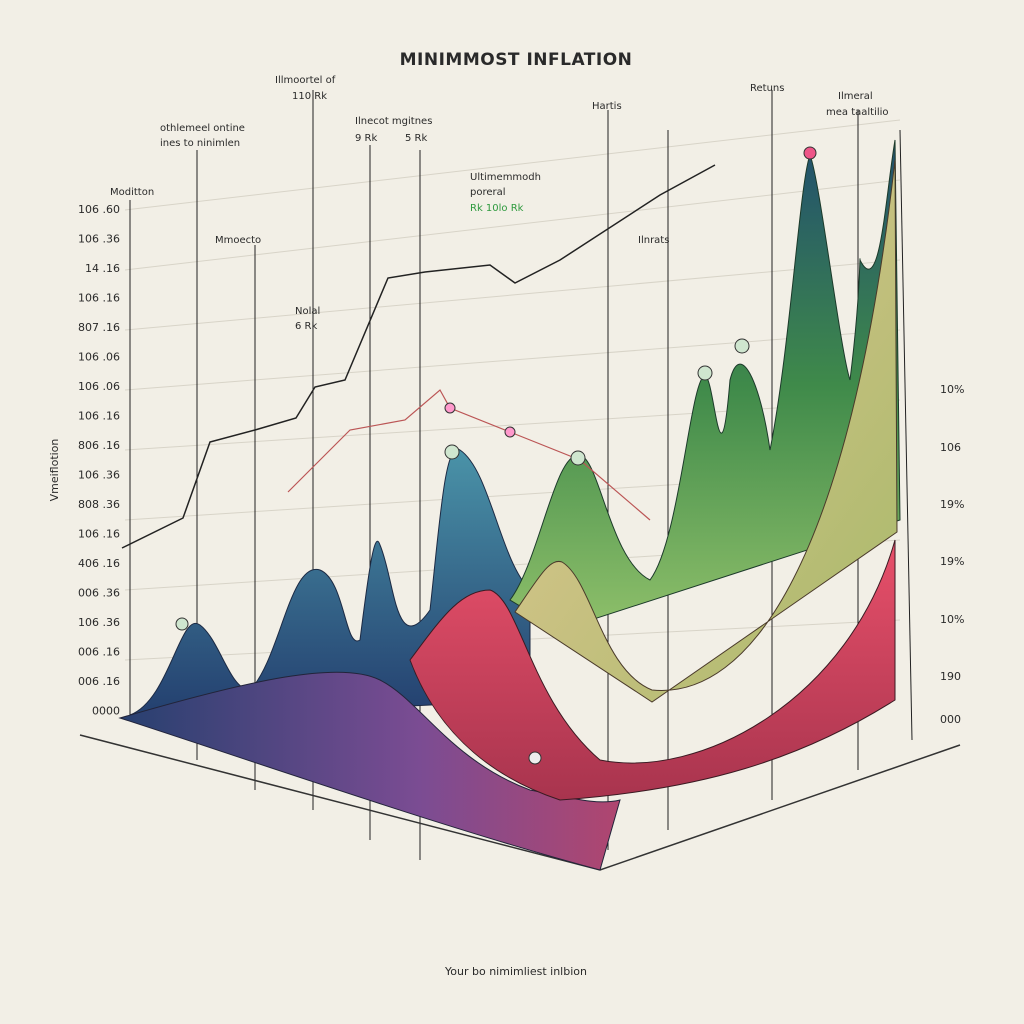 This screenshot has height=1024, width=1024. Describe the element at coordinates (516, 60) in the screenshot. I see `title: MINIMMOST INFLATION` at that location.